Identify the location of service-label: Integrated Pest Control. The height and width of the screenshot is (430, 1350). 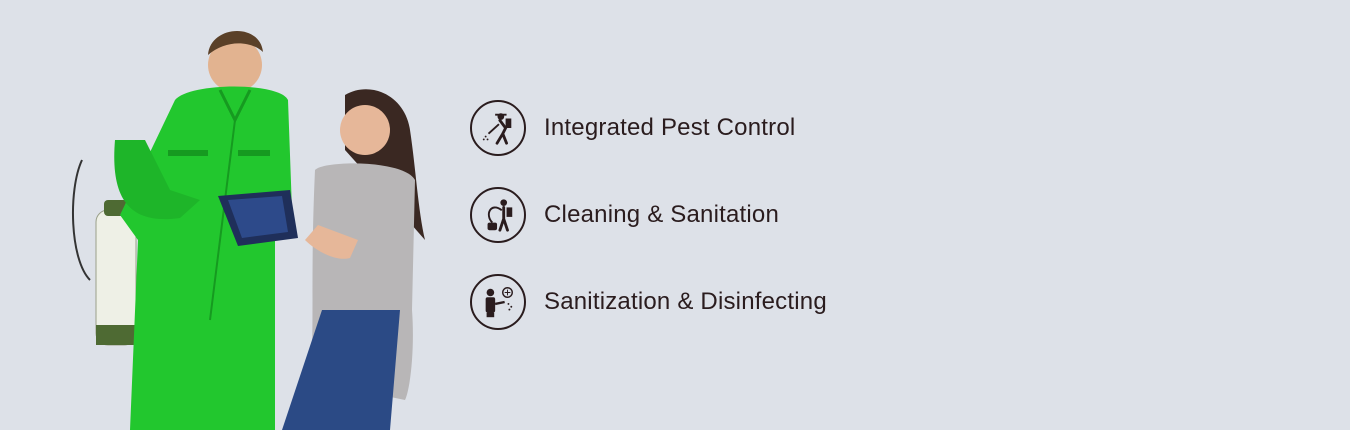
(670, 127).